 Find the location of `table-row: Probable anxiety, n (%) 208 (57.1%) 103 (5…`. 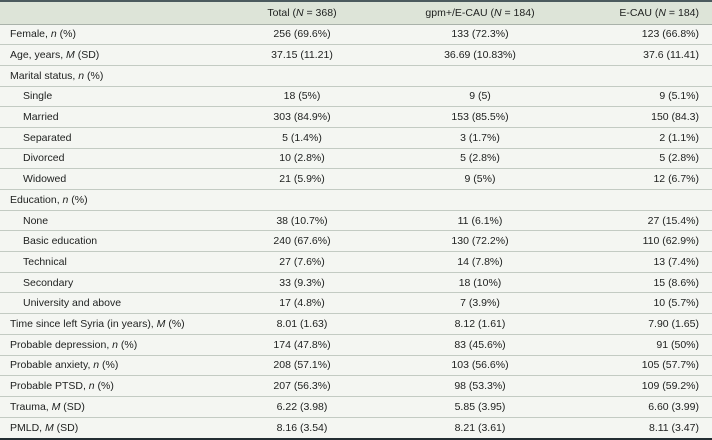

table-row: Probable anxiety, n (%) 208 (57.1%) 103 (5… is located at coordinates (356, 365).